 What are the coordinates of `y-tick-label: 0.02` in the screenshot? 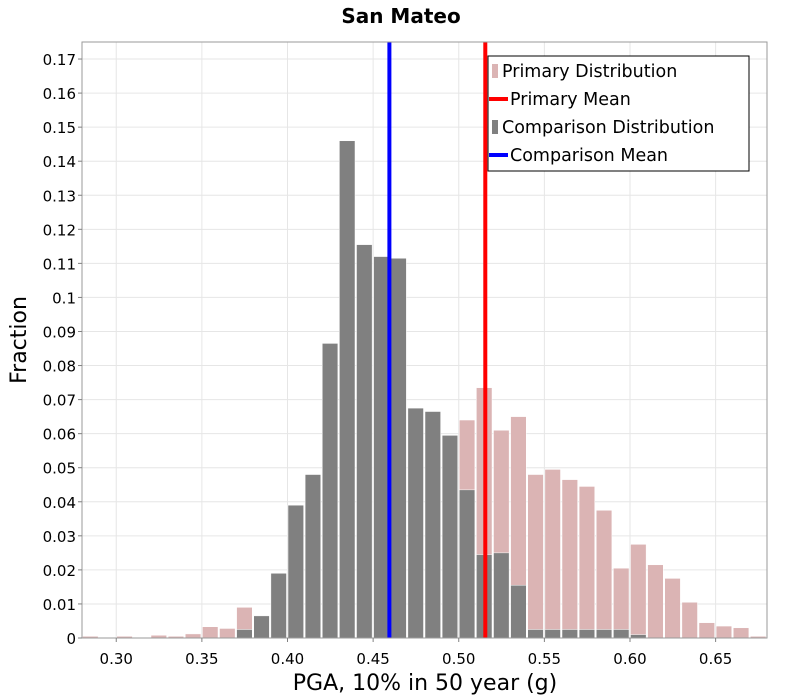 It's located at (59, 571).